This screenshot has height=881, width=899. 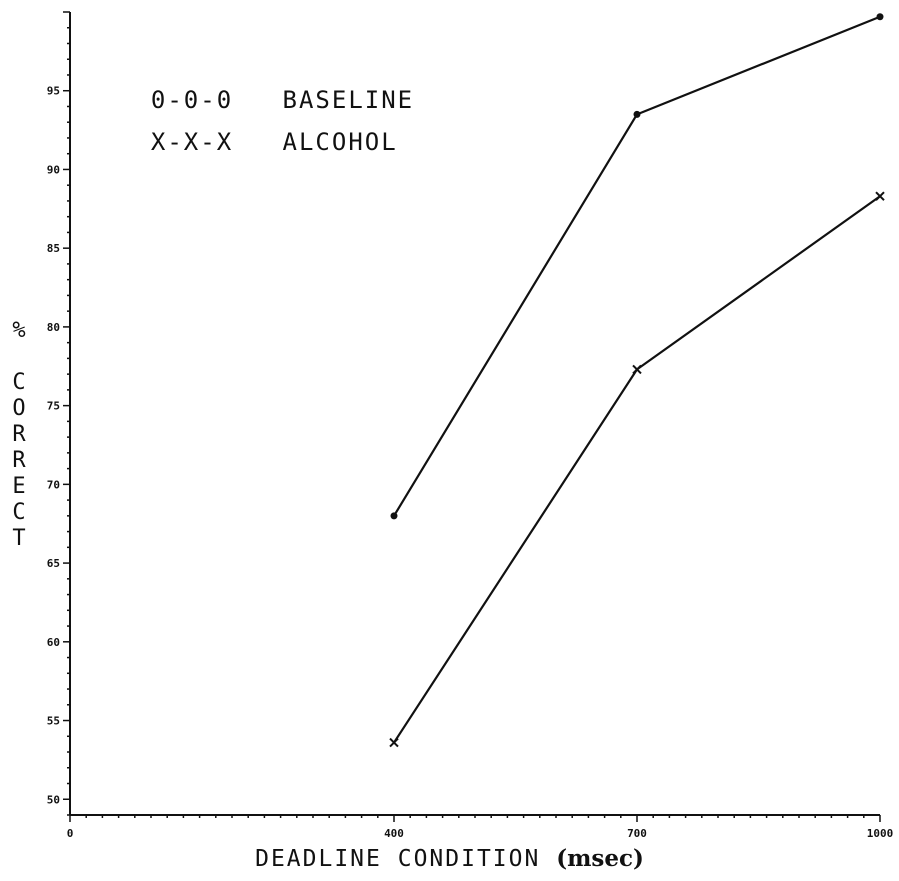 I want to click on y-axis-label-char: T, so click(x=19, y=538).